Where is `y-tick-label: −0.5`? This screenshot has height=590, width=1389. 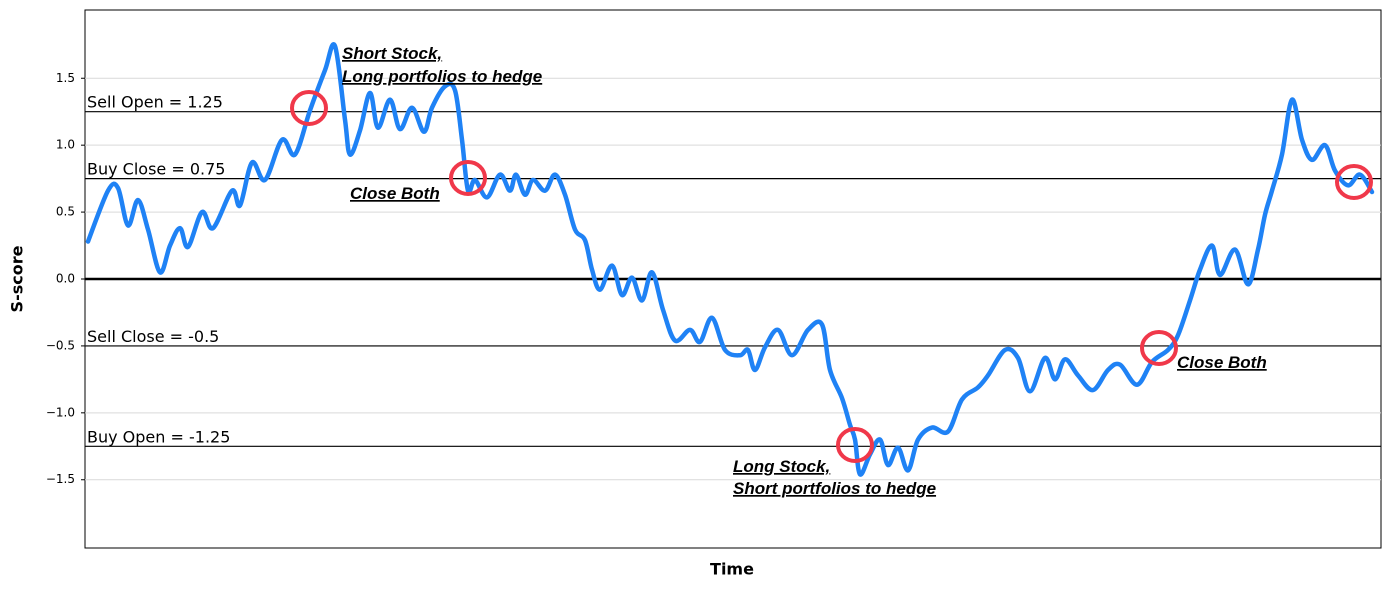
y-tick-label: −0.5 is located at coordinates (60, 345).